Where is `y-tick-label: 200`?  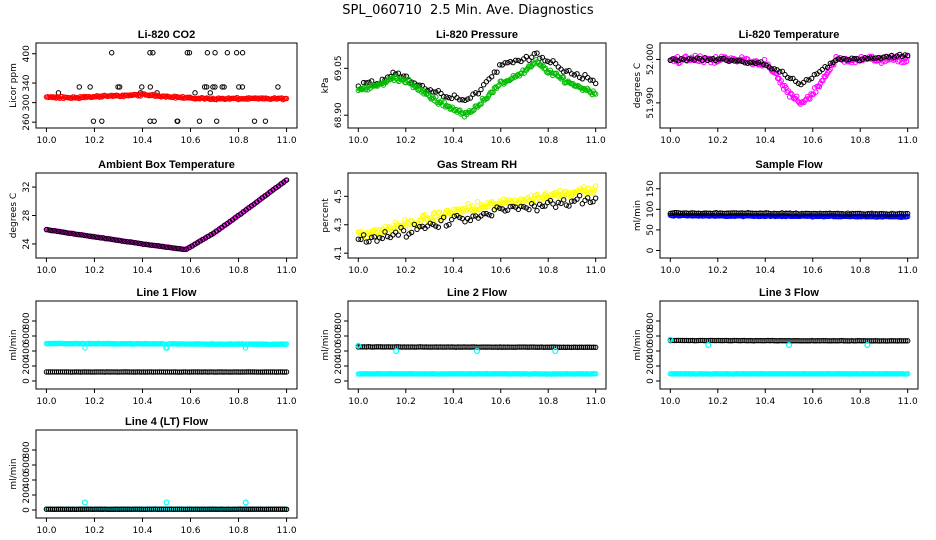 y-tick-label: 200 is located at coordinates (339, 365).